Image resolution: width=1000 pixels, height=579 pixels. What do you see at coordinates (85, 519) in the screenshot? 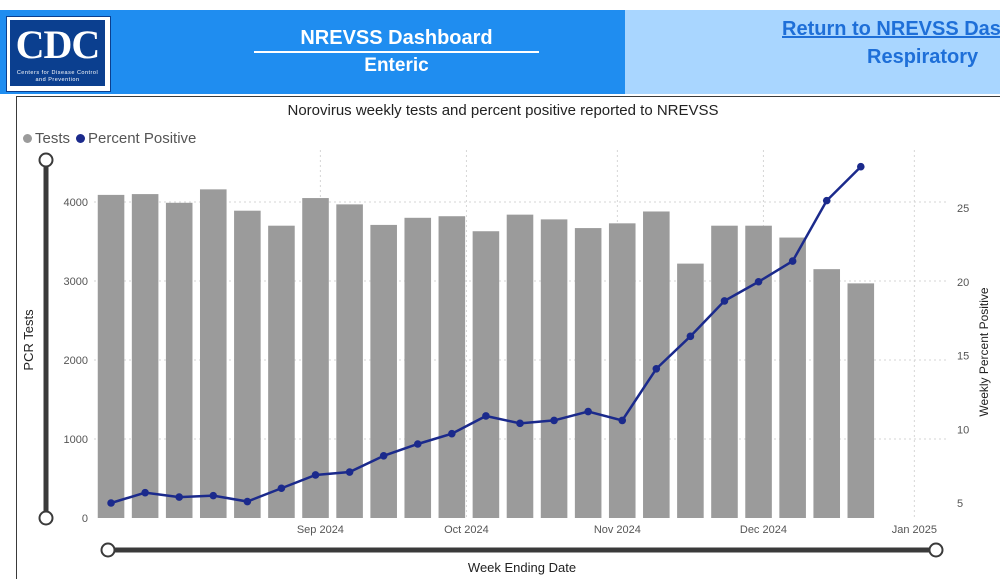
I see `y-tick-label: 0` at bounding box center [85, 519].